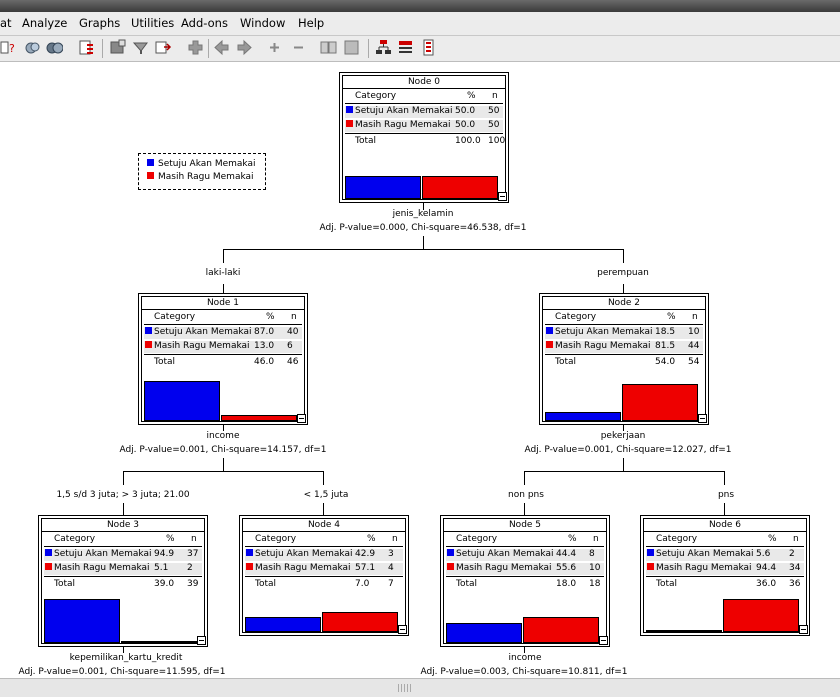 This screenshot has height=697, width=840. I want to click on total-percent: 39.0, so click(164, 584).